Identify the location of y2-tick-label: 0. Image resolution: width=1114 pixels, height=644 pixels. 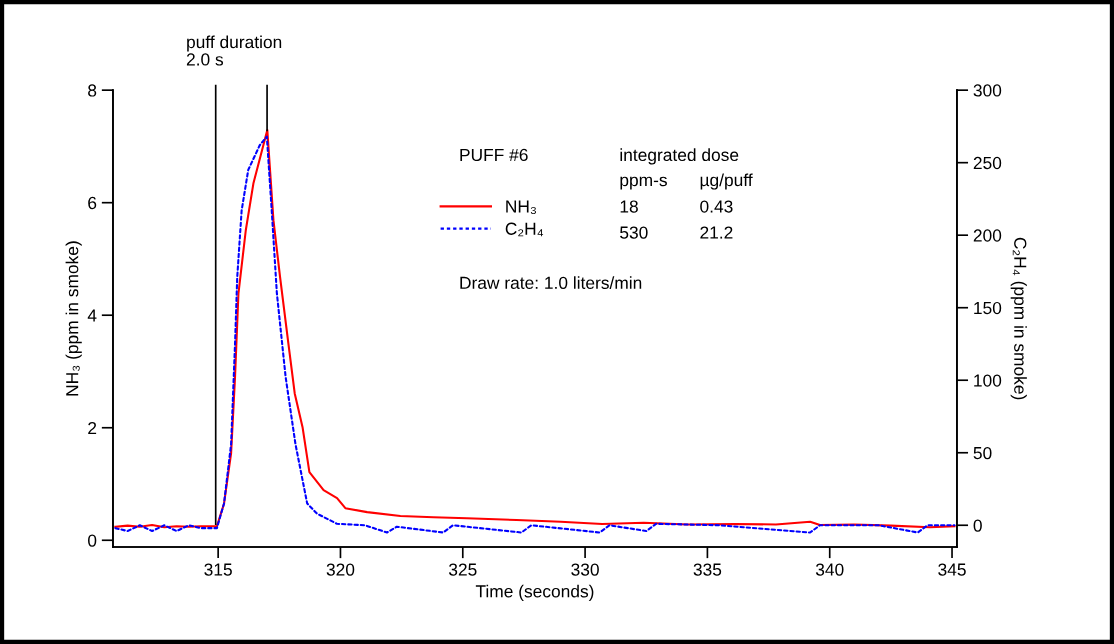
(977, 525).